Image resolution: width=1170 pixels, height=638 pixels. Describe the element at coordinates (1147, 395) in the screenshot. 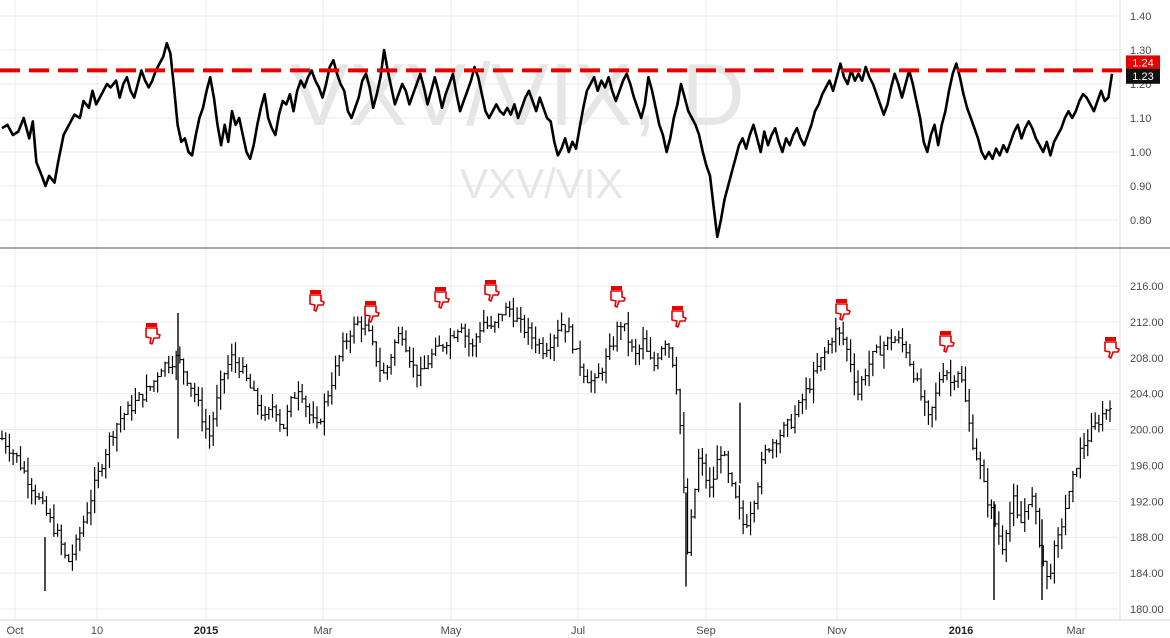

I see `y-tick-label: 204.00` at that location.